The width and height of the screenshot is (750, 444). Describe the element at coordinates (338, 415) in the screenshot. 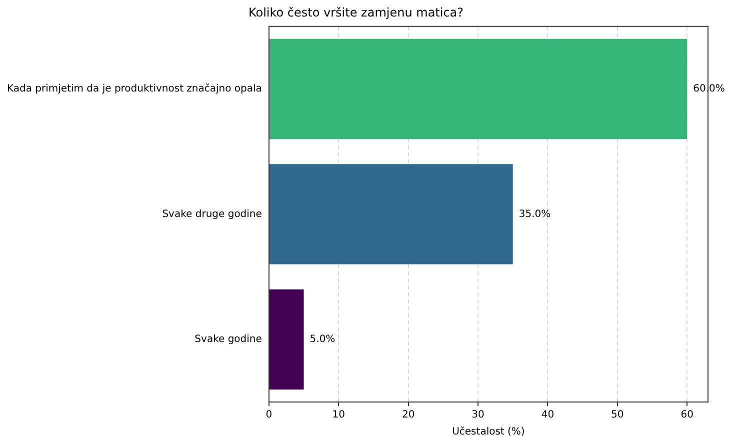

I see `x-tick-label: 10` at that location.